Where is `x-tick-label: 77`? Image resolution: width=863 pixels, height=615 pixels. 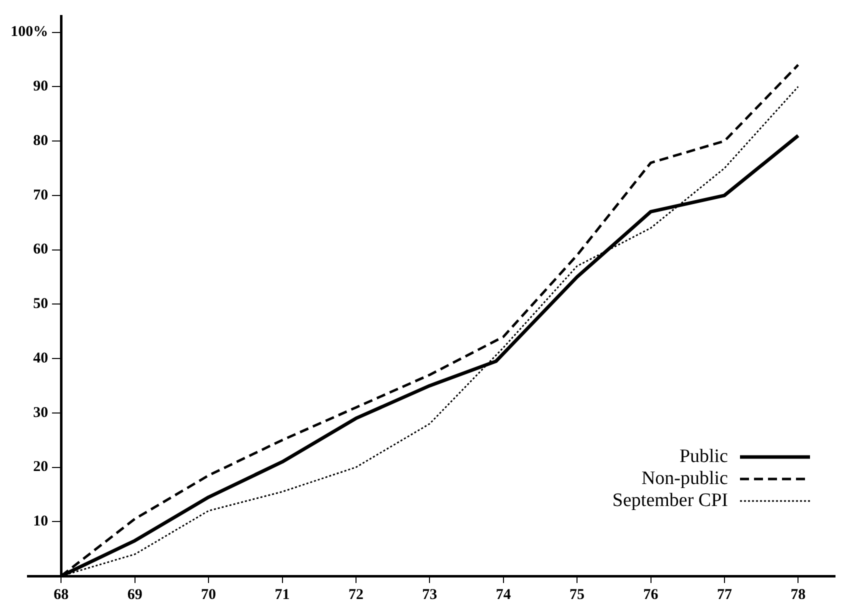
x-tick-label: 77 is located at coordinates (724, 594).